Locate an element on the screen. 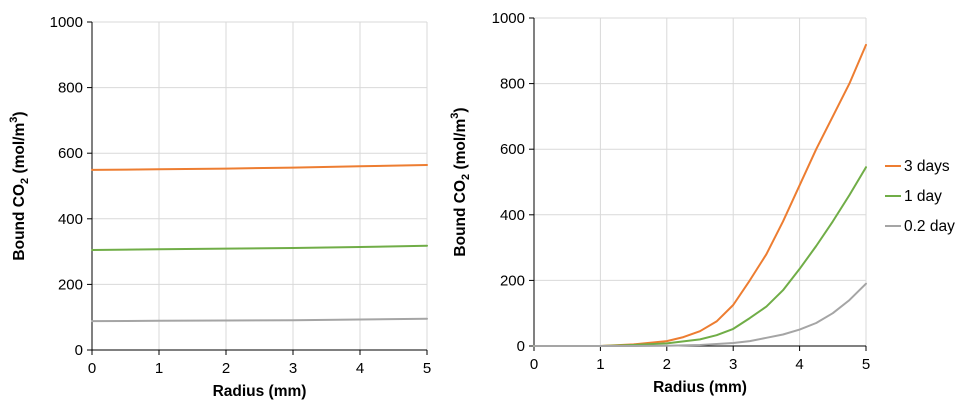 The image size is (971, 409). left-y-axis-title-part: 3 is located at coordinates (14, 120).